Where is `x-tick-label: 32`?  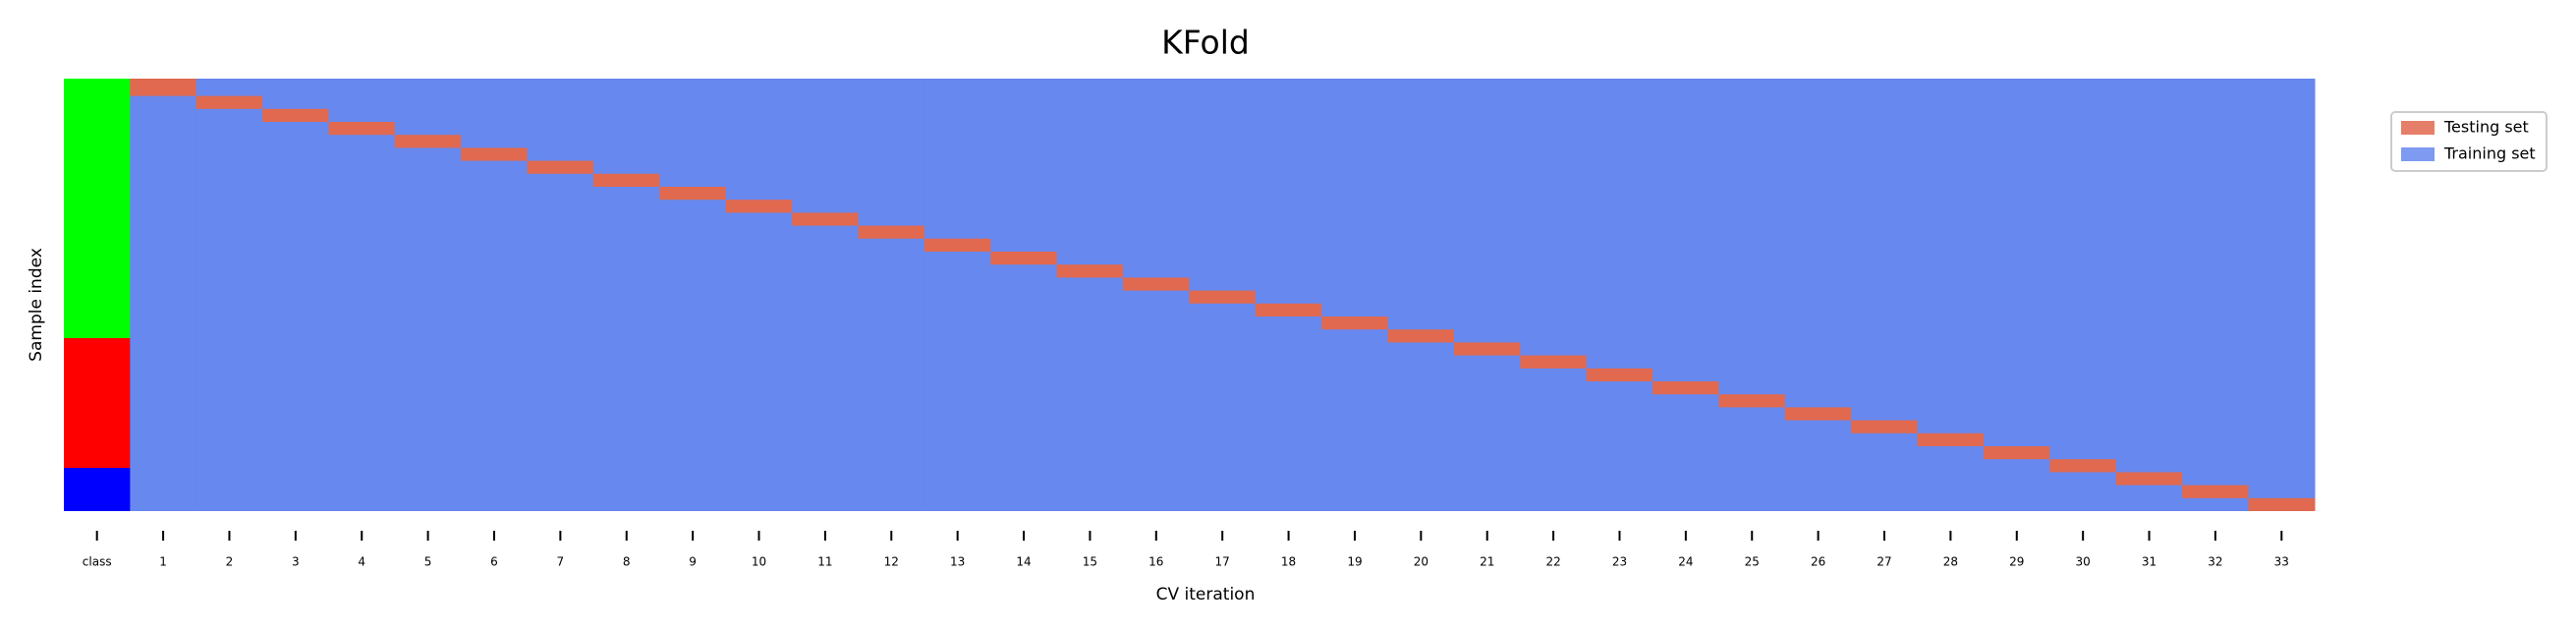
x-tick-label: 32 is located at coordinates (2215, 562).